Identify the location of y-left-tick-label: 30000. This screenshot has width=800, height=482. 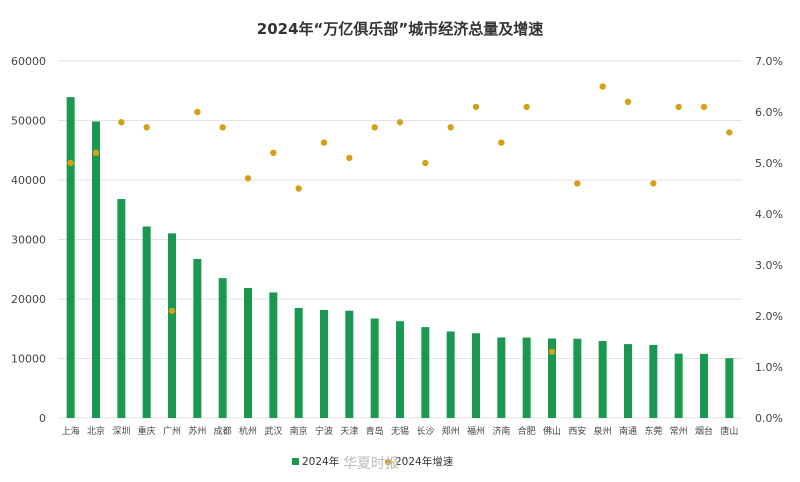
(28, 240).